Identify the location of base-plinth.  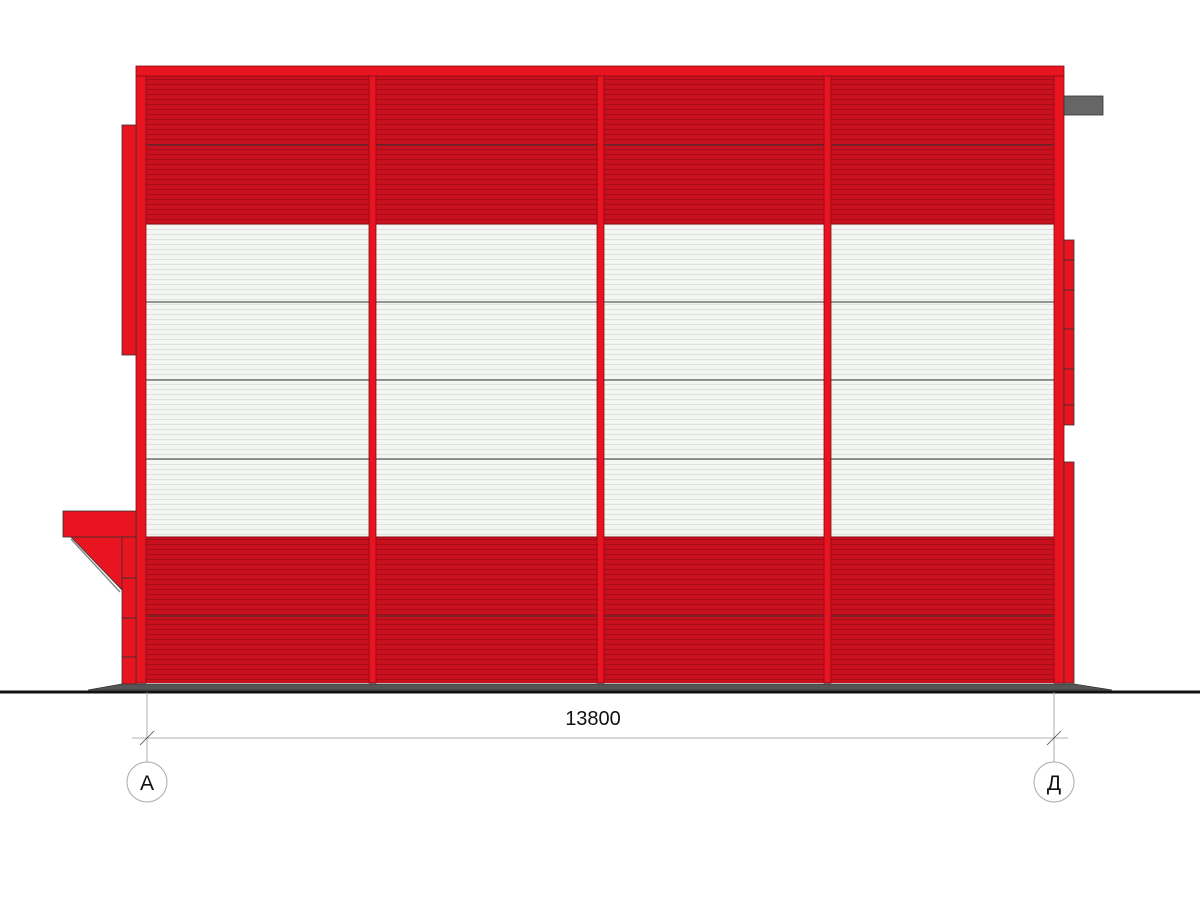
(600, 687).